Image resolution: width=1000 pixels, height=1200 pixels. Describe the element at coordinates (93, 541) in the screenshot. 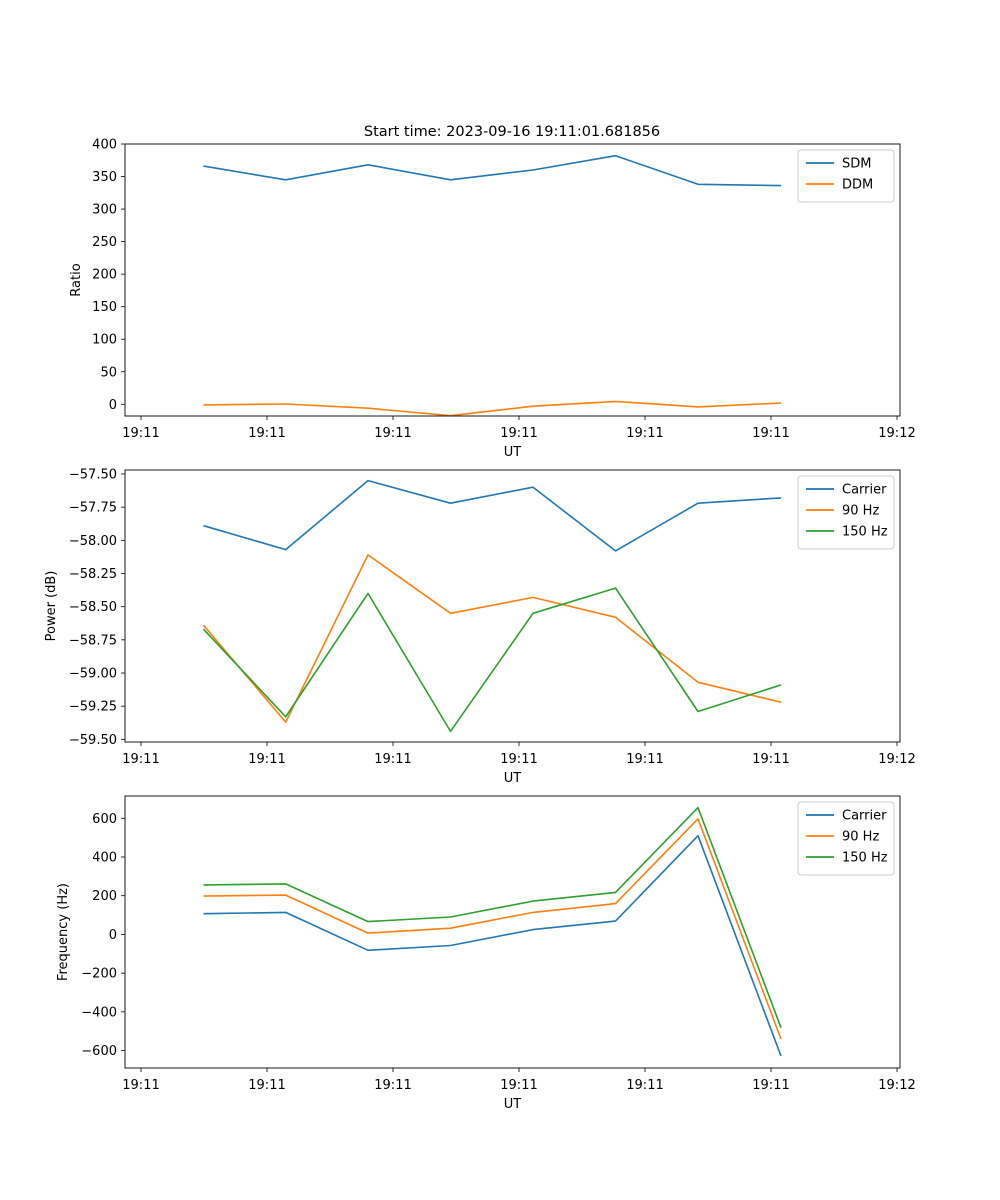

I see `y-tick-label: −58.00` at that location.